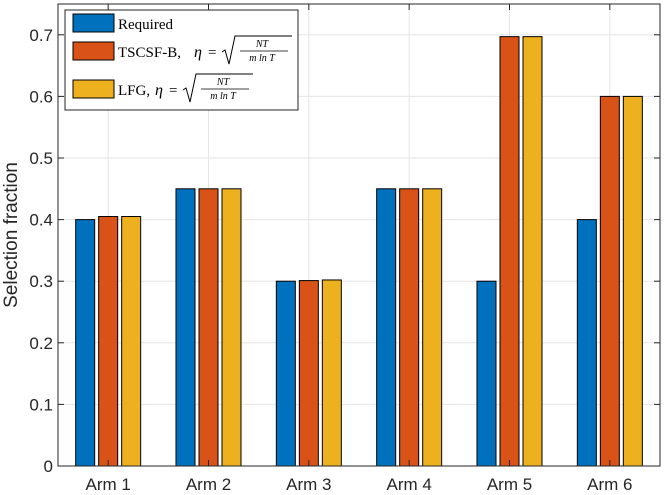  I want to click on x-tick-label: Arm 6, so click(609, 484).